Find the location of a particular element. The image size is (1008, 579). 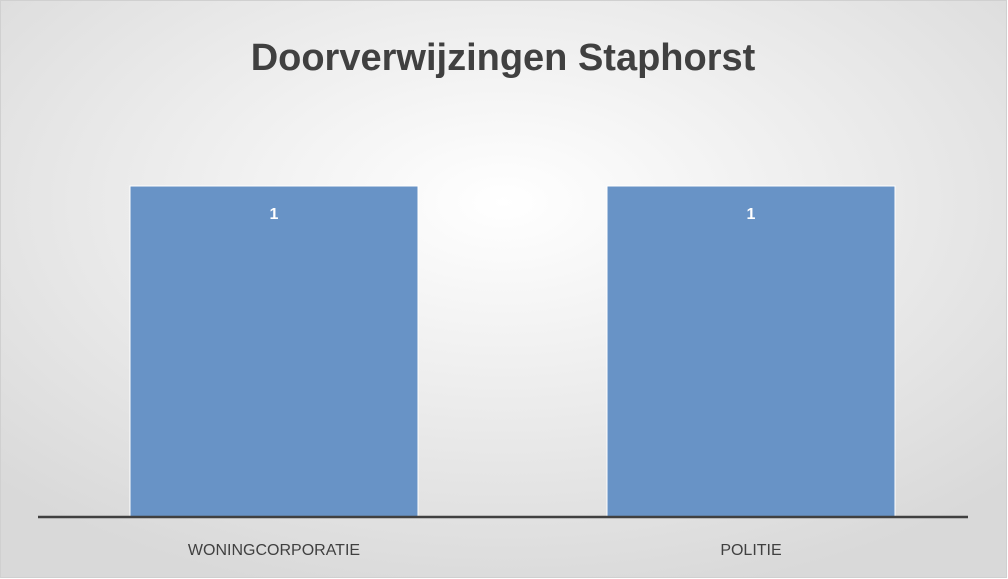

x-tick-label: WONINGCORPORATIE is located at coordinates (274, 550).